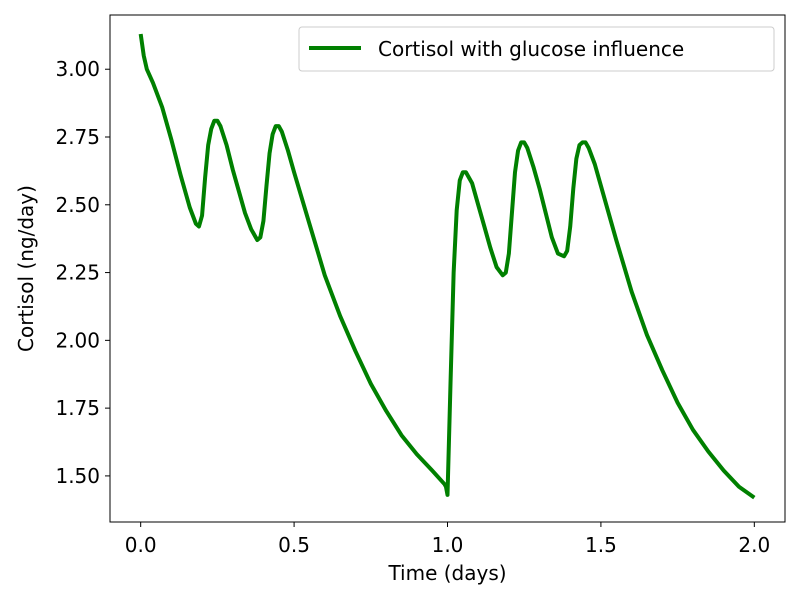  I want to click on y-axis-ticks: 1.50 1.75 2.00 2.25 2.50 2.75 3.00, so click(82, 272).